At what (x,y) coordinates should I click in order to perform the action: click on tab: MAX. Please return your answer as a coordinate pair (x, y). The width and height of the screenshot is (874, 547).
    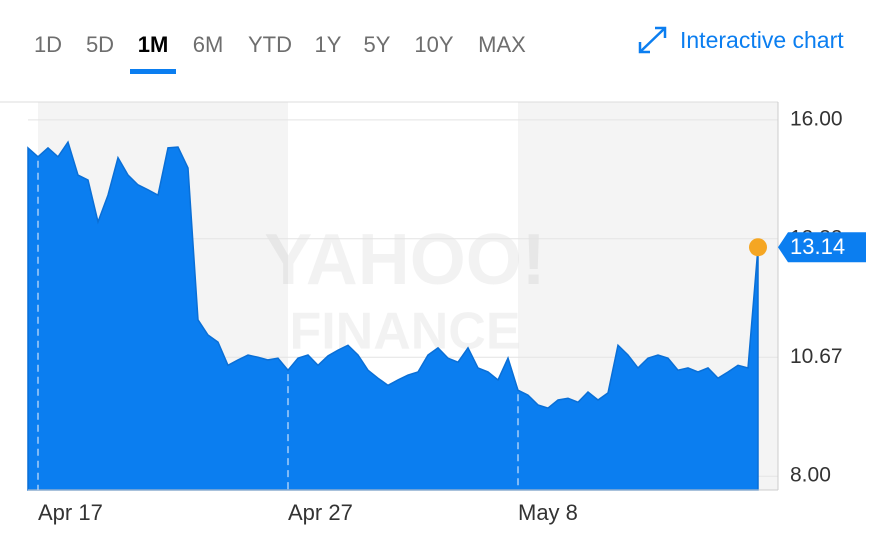
    Looking at the image, I should click on (502, 44).